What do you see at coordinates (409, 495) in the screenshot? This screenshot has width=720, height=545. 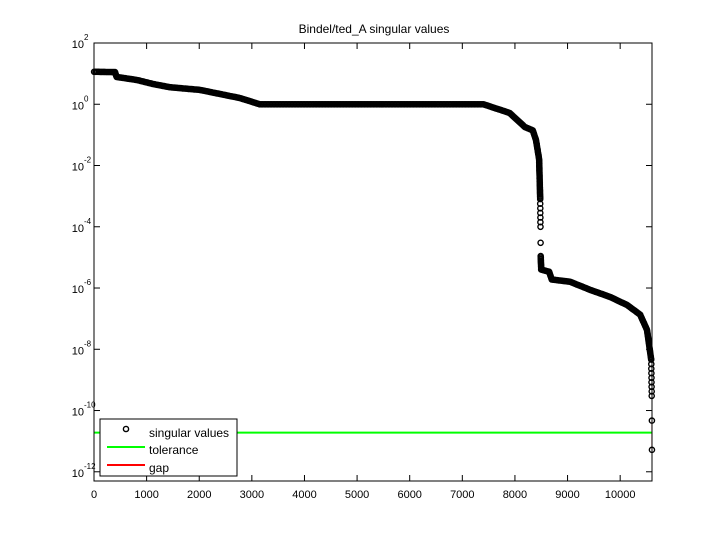 I see `x-tick-label: 6000` at bounding box center [409, 495].